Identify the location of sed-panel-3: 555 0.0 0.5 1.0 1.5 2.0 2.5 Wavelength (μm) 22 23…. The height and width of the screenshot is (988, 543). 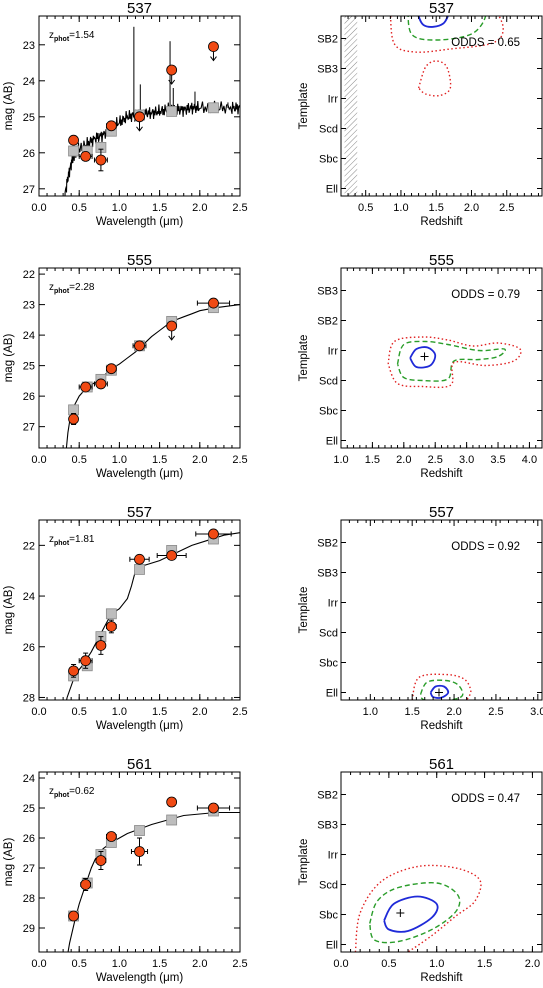
(125, 366).